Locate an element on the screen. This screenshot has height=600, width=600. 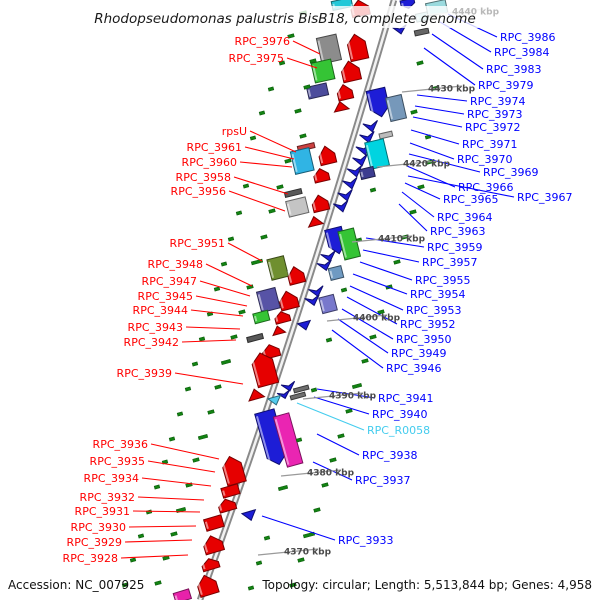
gene-label: RPC_3966 is located at coordinates (485, 187).